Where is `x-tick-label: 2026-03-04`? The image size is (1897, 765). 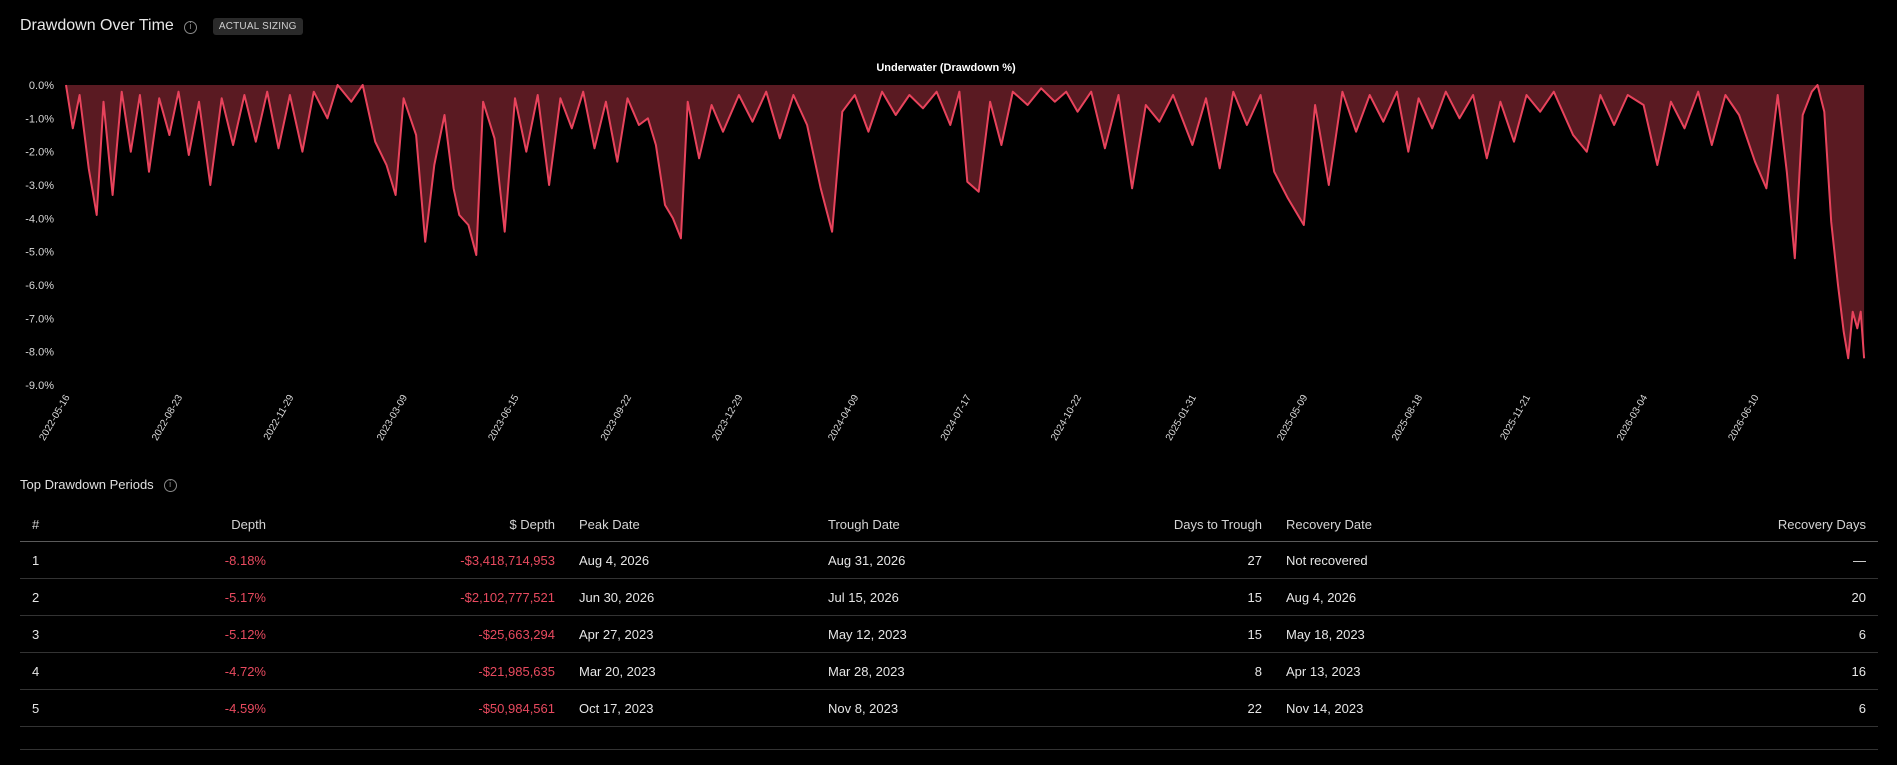
x-tick-label: 2026-03-04 is located at coordinates (1632, 418).